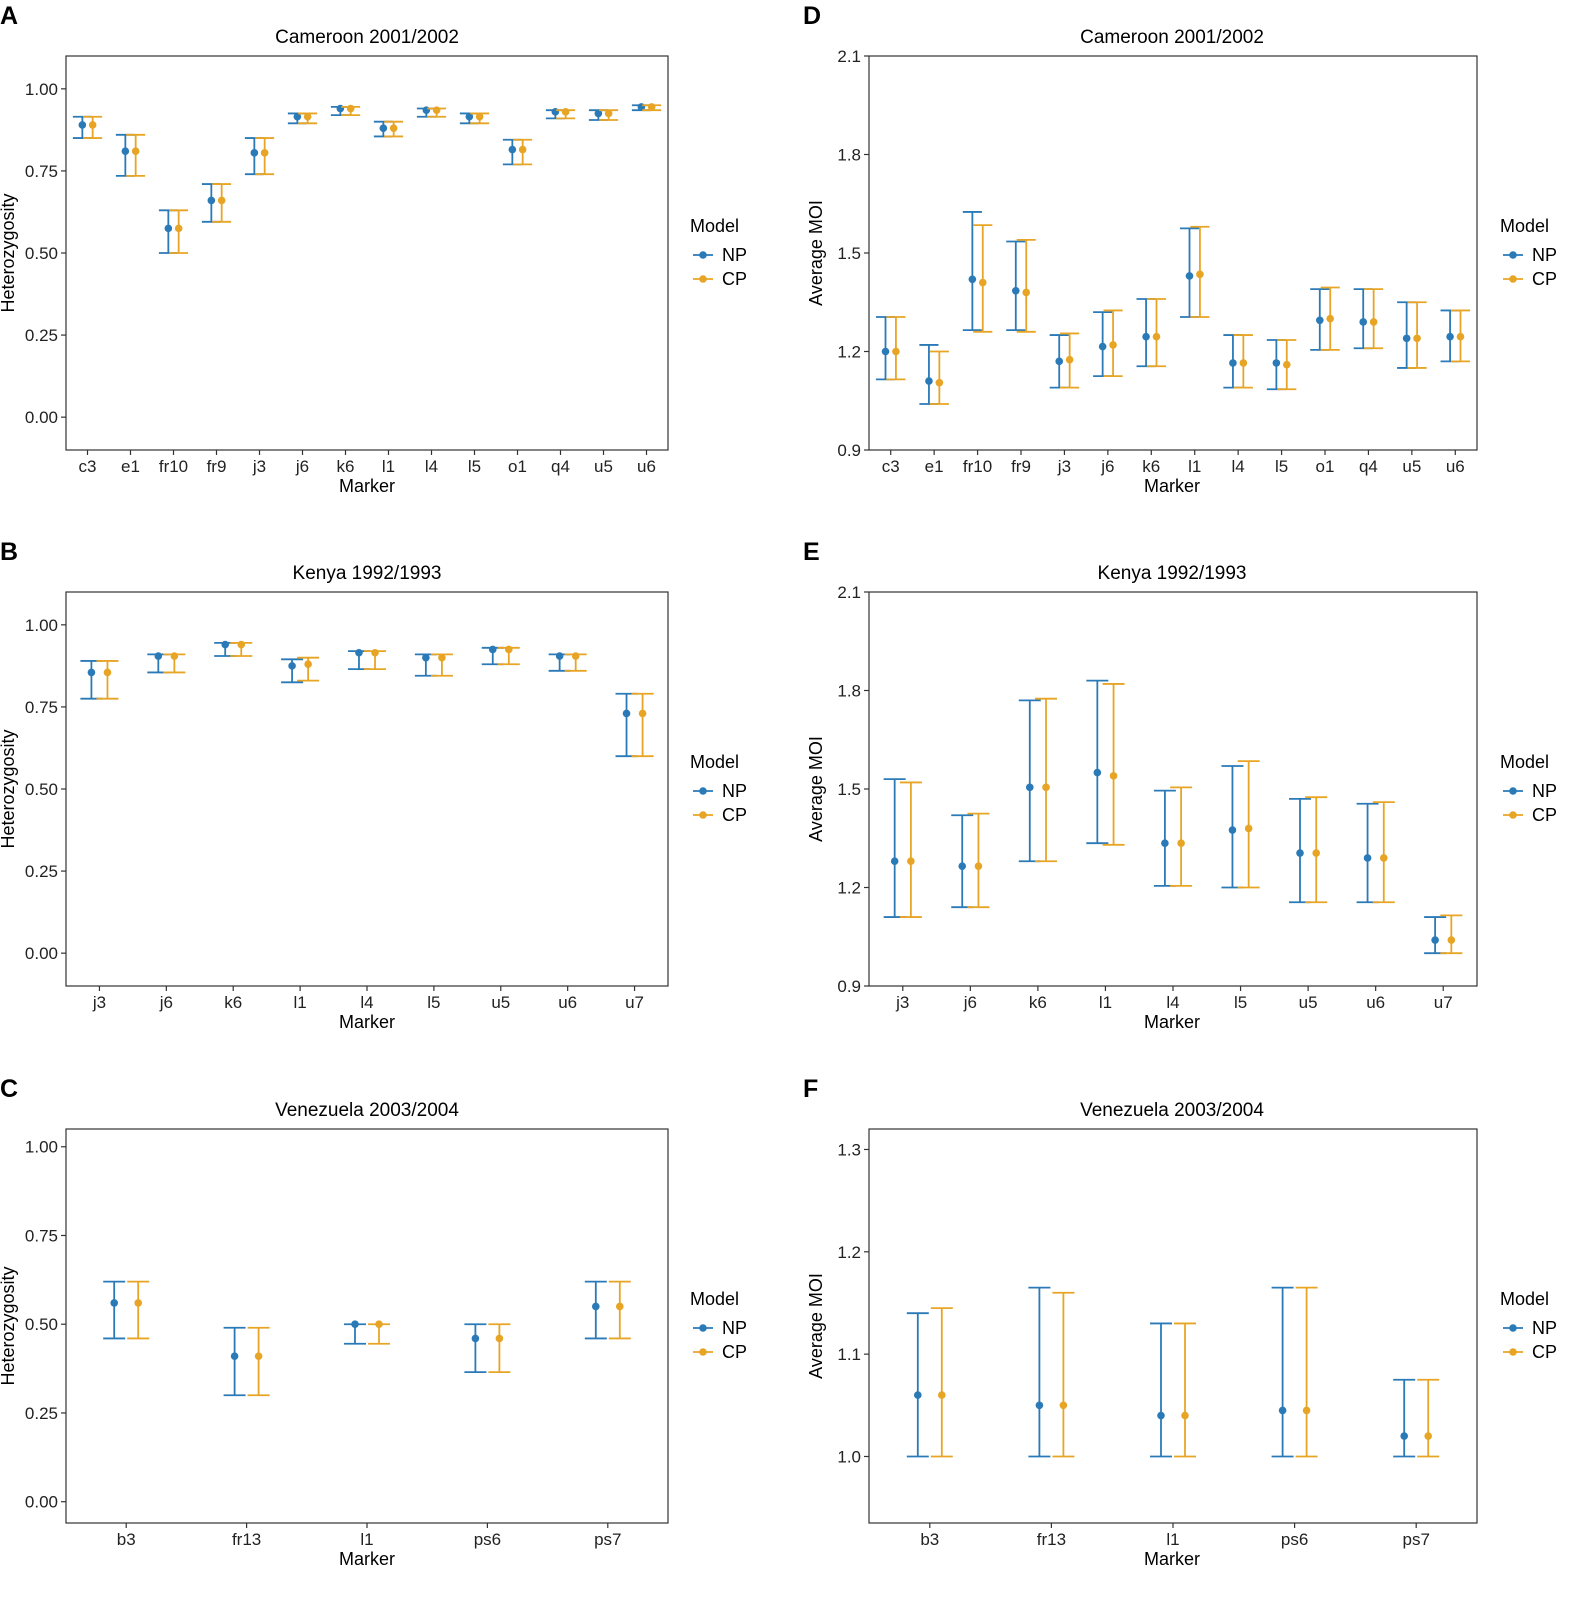  I want to click on x-tick-label: j3, so click(1064, 466).